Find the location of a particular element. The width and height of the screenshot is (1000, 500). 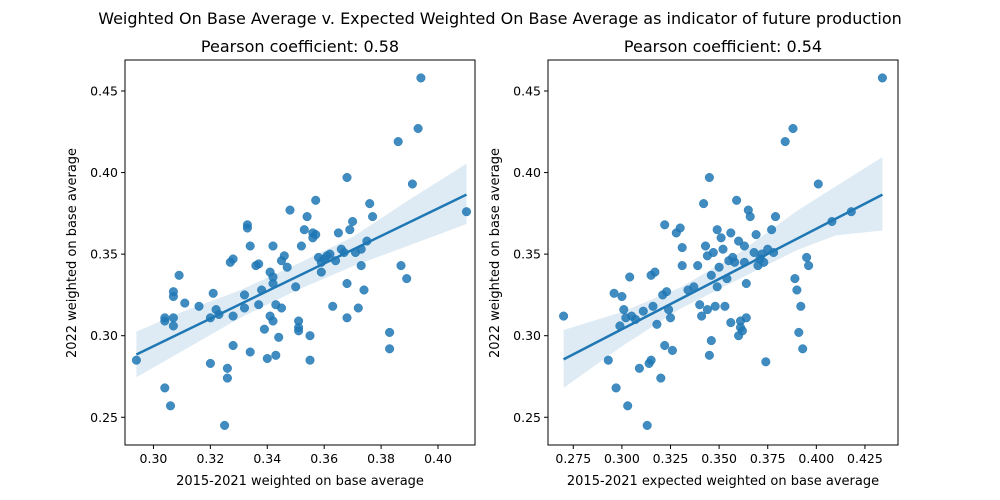

left-x-tick-label: 0.34 is located at coordinates (267, 458).